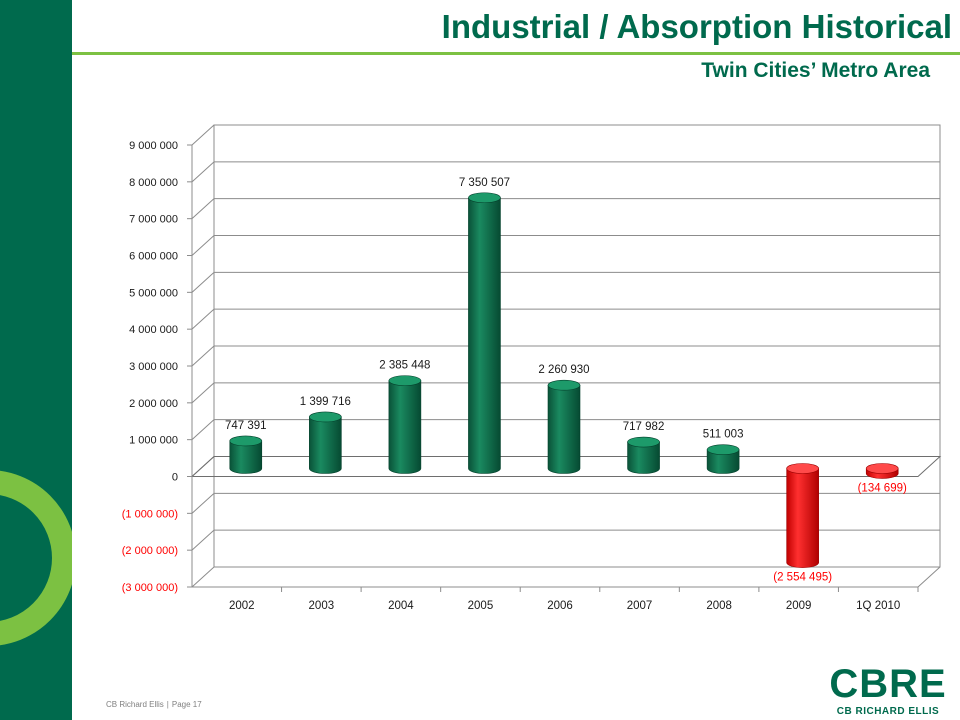 The height and width of the screenshot is (720, 960). What do you see at coordinates (175, 478) in the screenshot?
I see `y-tick-label: 0` at bounding box center [175, 478].